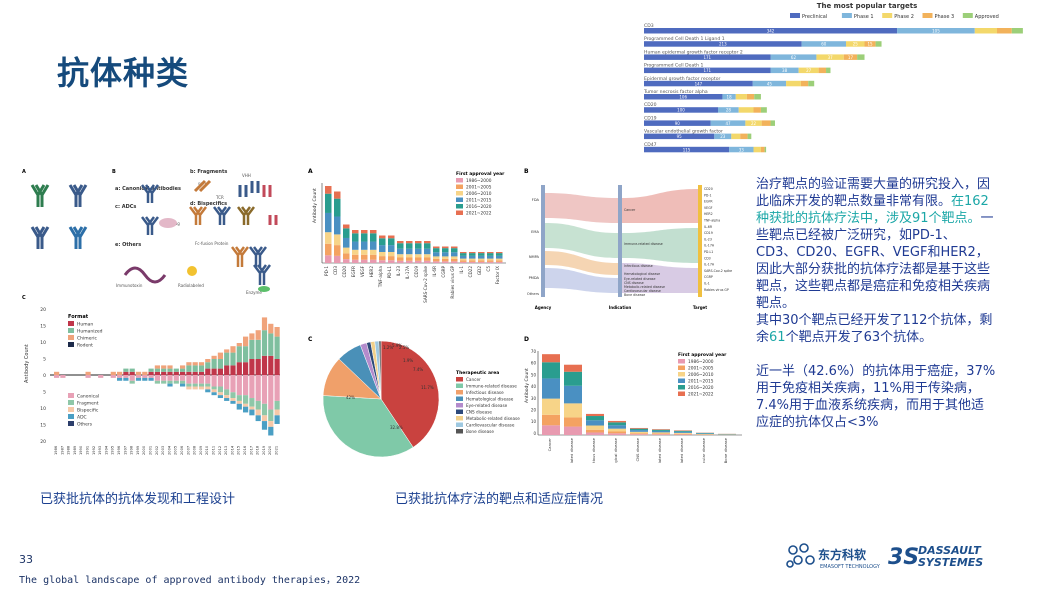  What do you see at coordinates (119, 450) in the screenshot?
I see `c-year-10: 1996` at bounding box center [119, 450].